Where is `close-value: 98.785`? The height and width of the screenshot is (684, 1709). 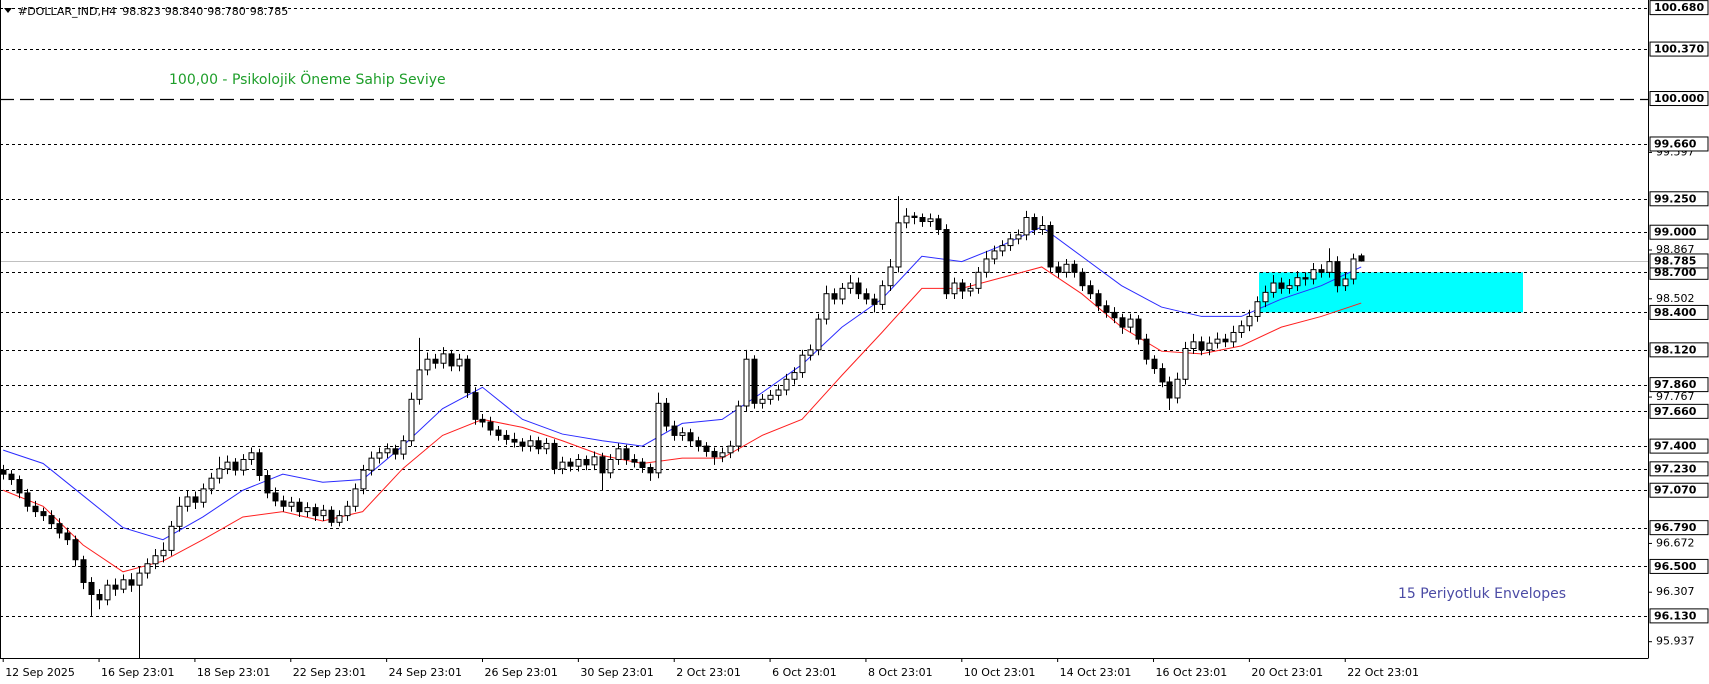 close-value: 98.785 is located at coordinates (269, 11).